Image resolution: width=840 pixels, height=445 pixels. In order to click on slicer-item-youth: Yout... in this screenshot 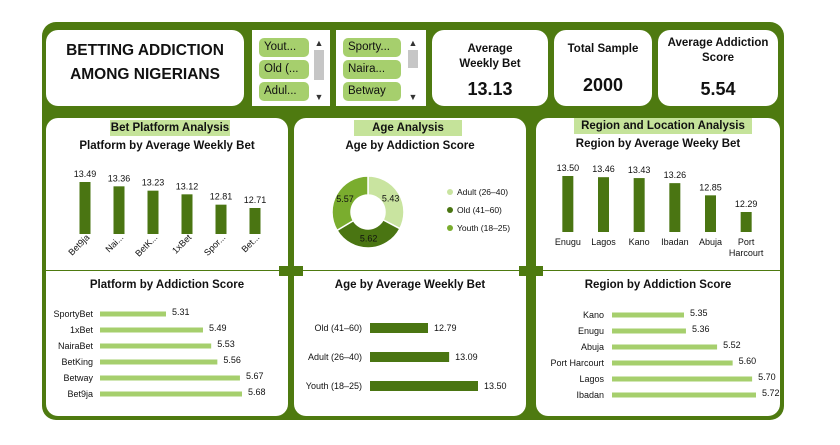, I will do `click(284, 47)`.